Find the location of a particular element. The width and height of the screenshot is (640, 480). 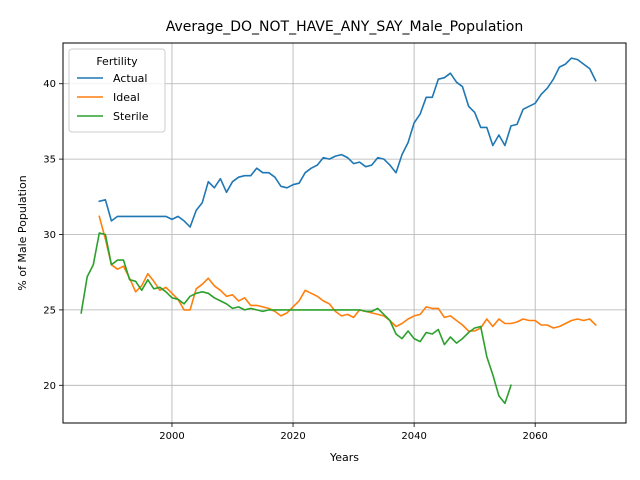

x-tick-label: 2060 is located at coordinates (534, 436).